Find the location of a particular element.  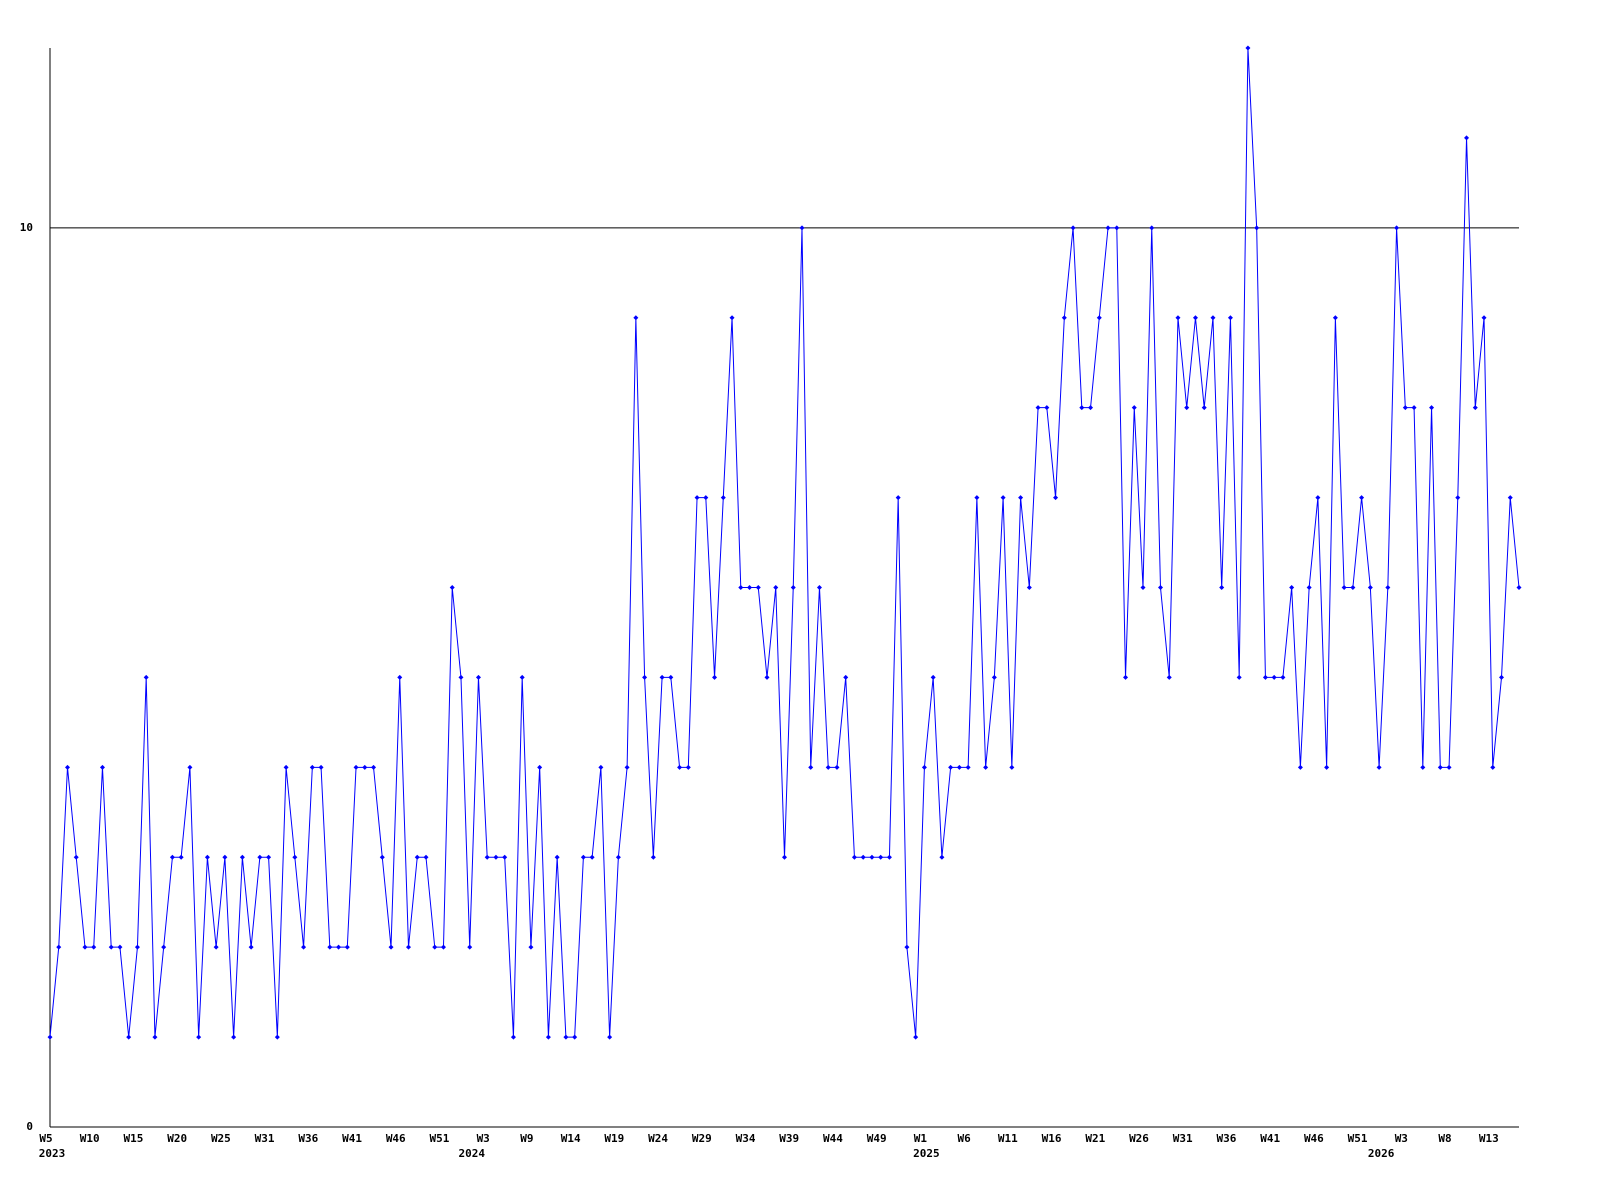

x-tick-label: W6 is located at coordinates (965, 1138).